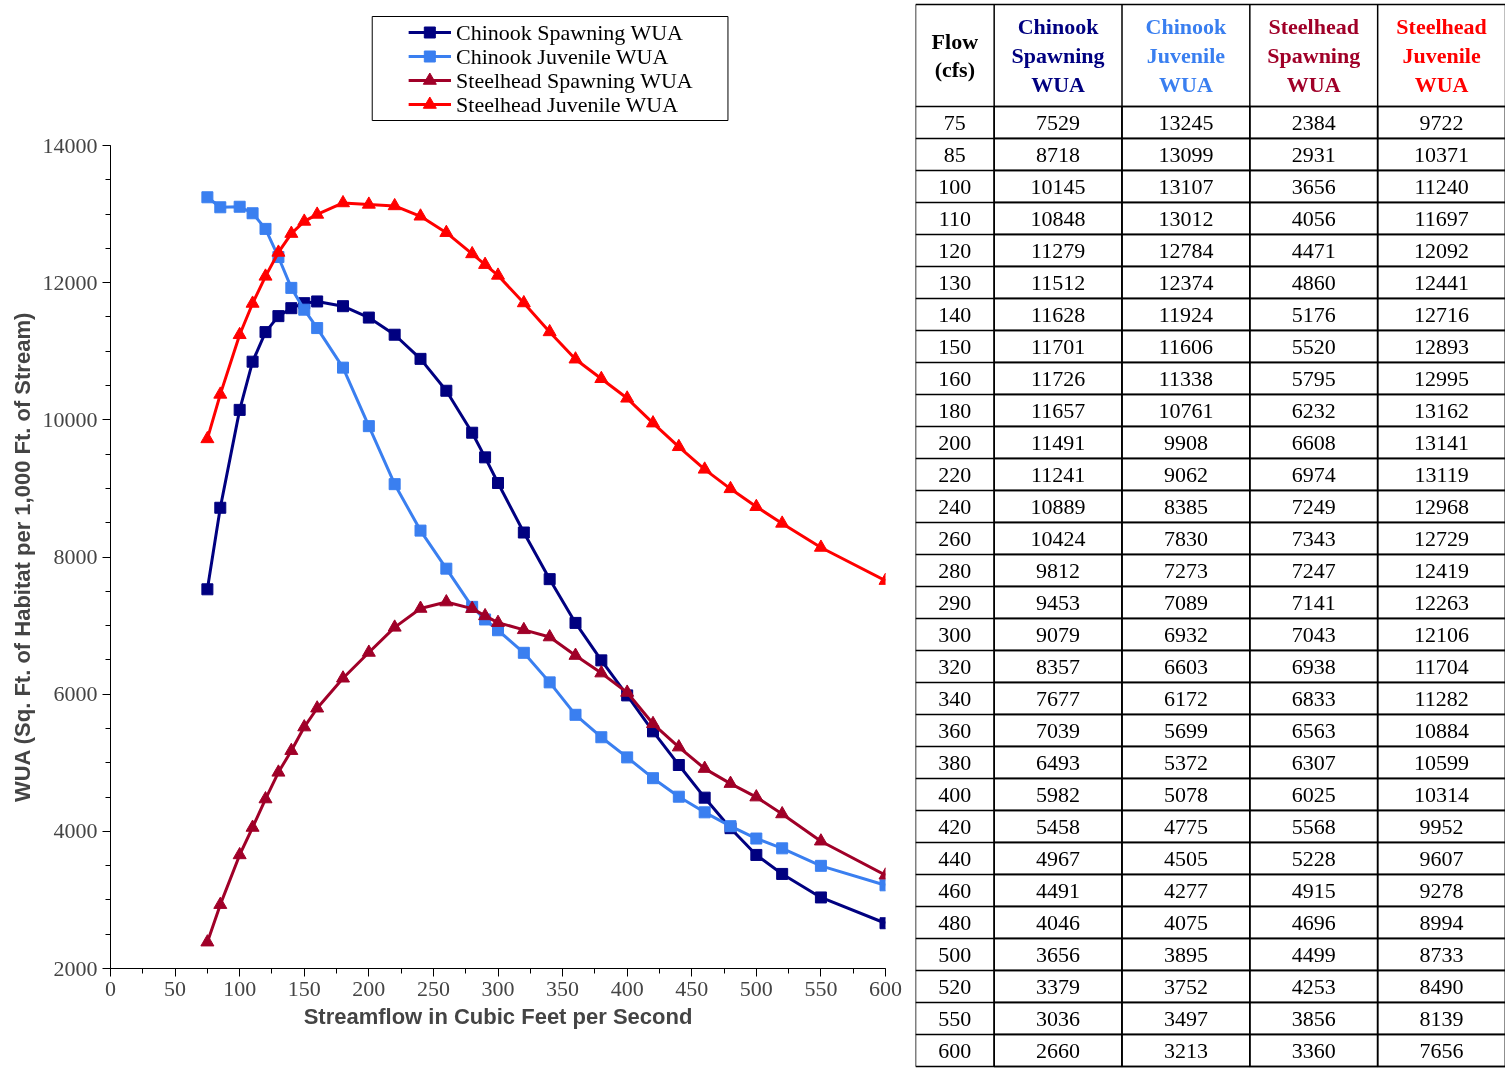 The width and height of the screenshot is (1505, 1068). Describe the element at coordinates (1186, 282) in the screenshot. I see `data-label: 12374` at that location.